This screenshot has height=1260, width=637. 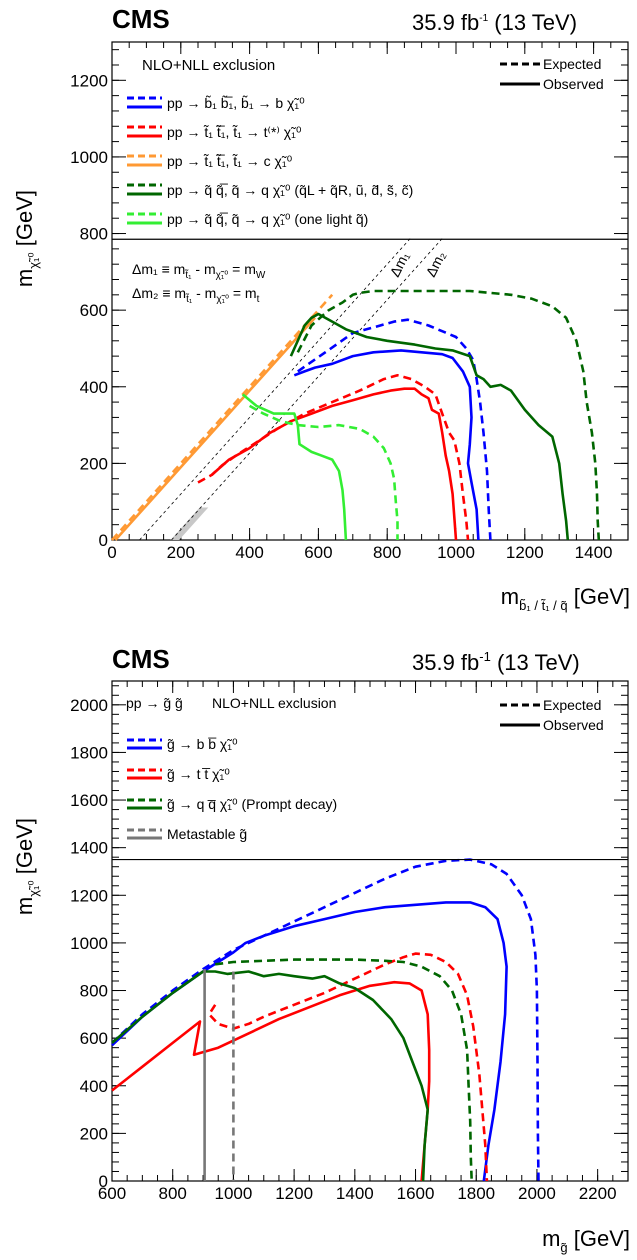 What do you see at coordinates (535, 662) in the screenshot?
I see `bottom-lumi-energy: (13 TeV)` at bounding box center [535, 662].